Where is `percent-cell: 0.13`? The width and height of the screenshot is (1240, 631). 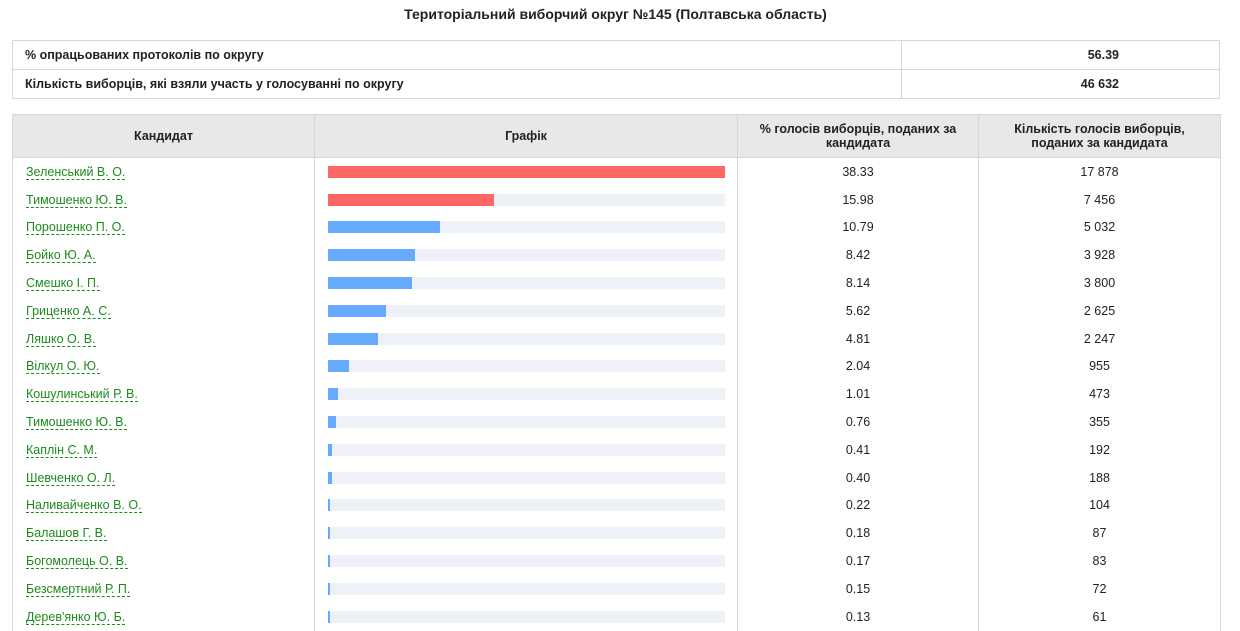
percent-cell: 0.13 is located at coordinates (858, 616).